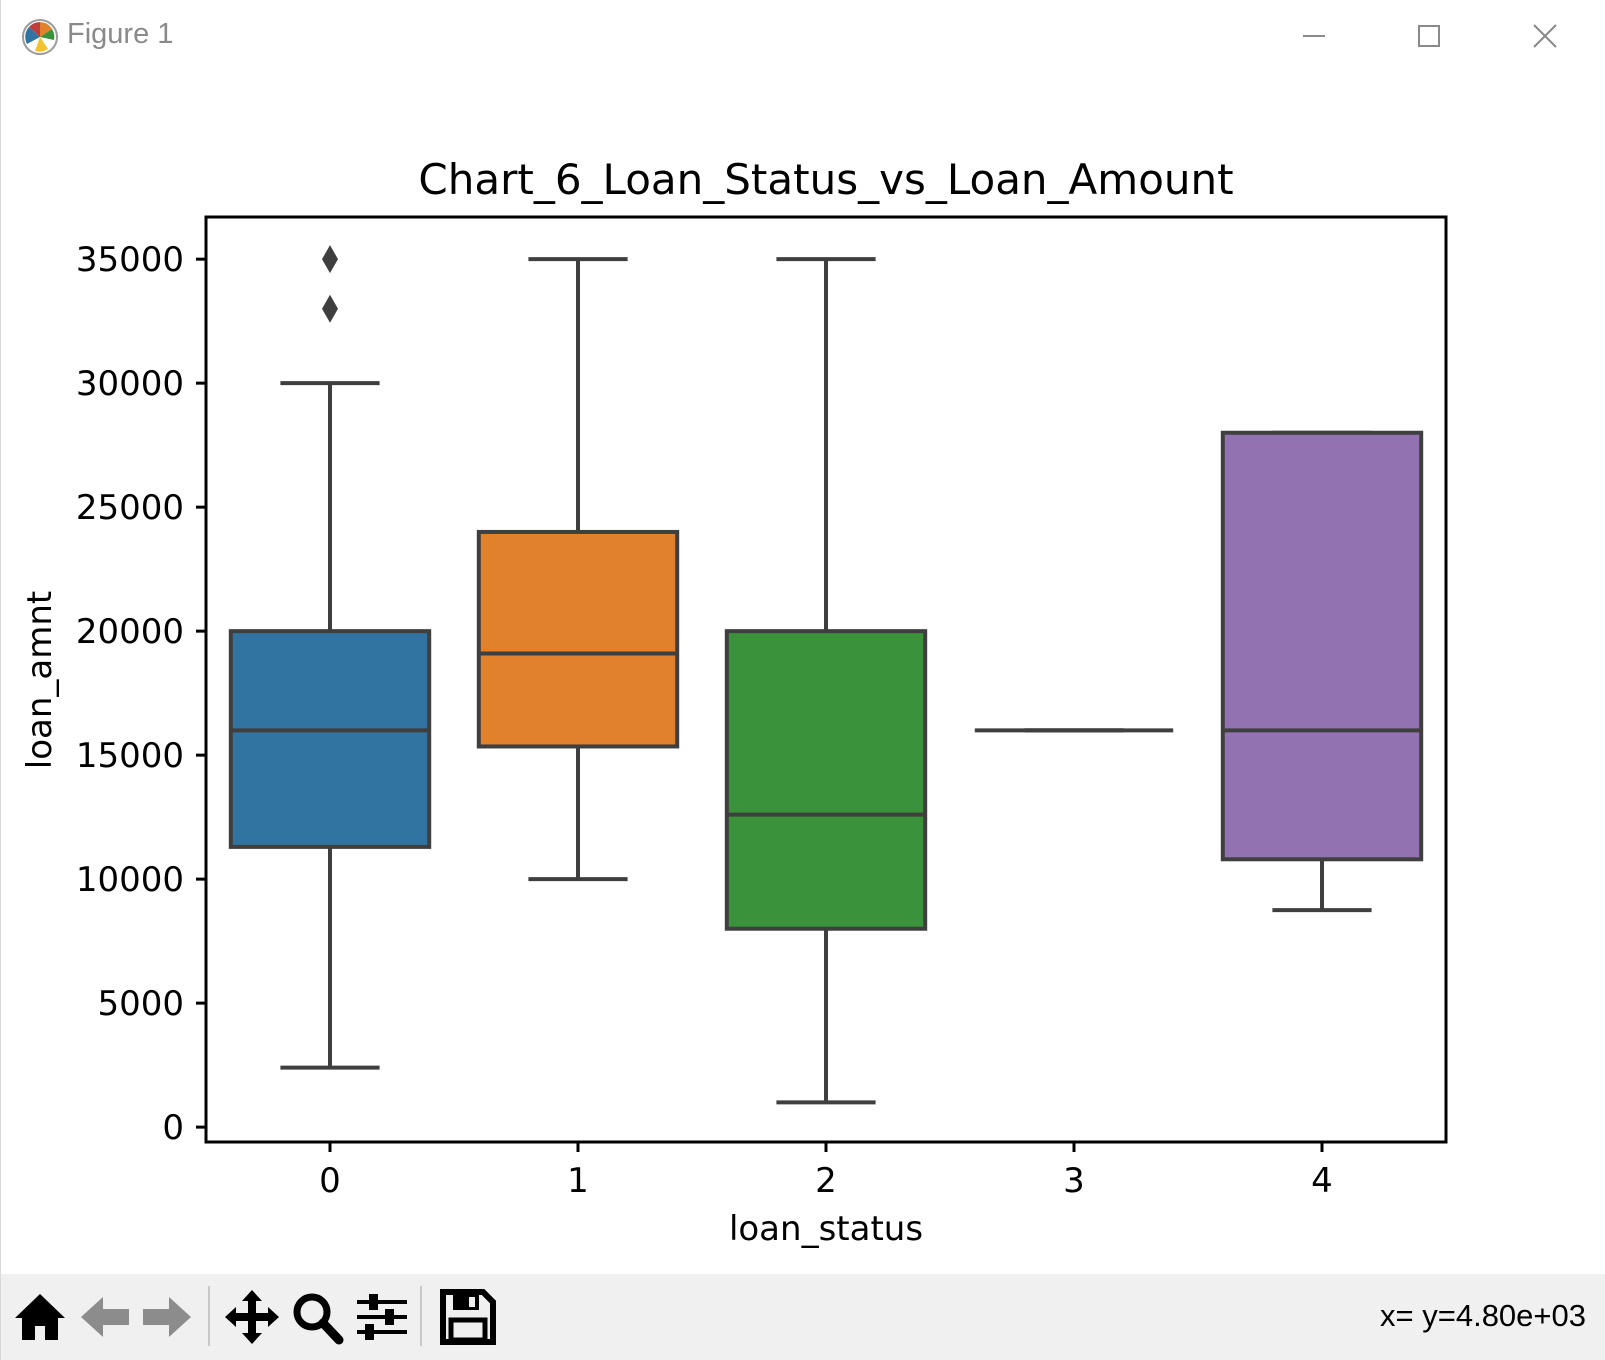  I want to click on save-button, so click(468, 1317).